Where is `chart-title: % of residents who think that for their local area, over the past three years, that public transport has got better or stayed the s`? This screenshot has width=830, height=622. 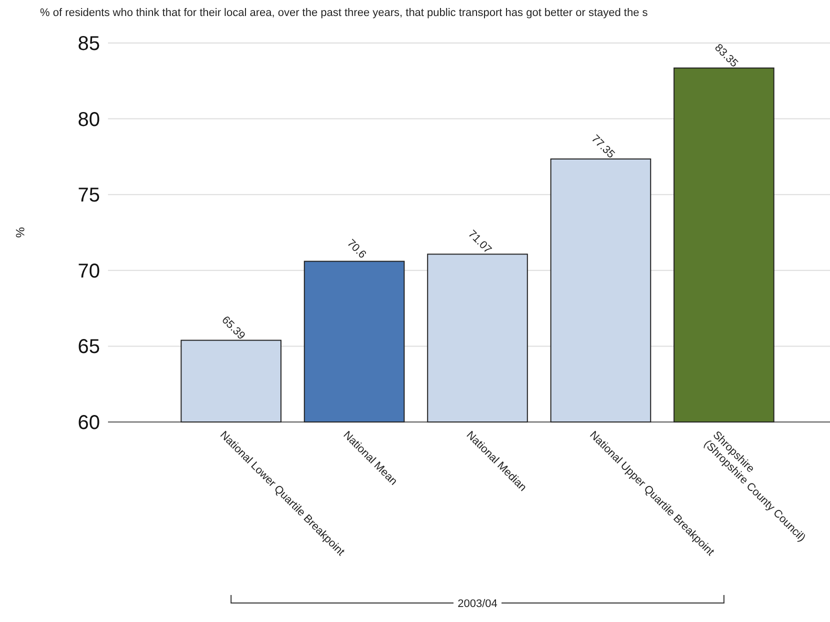
chart-title: % of residents who think that for their local area, over the past three years, that public transport has got better or stayed the s is located at coordinates (344, 13).